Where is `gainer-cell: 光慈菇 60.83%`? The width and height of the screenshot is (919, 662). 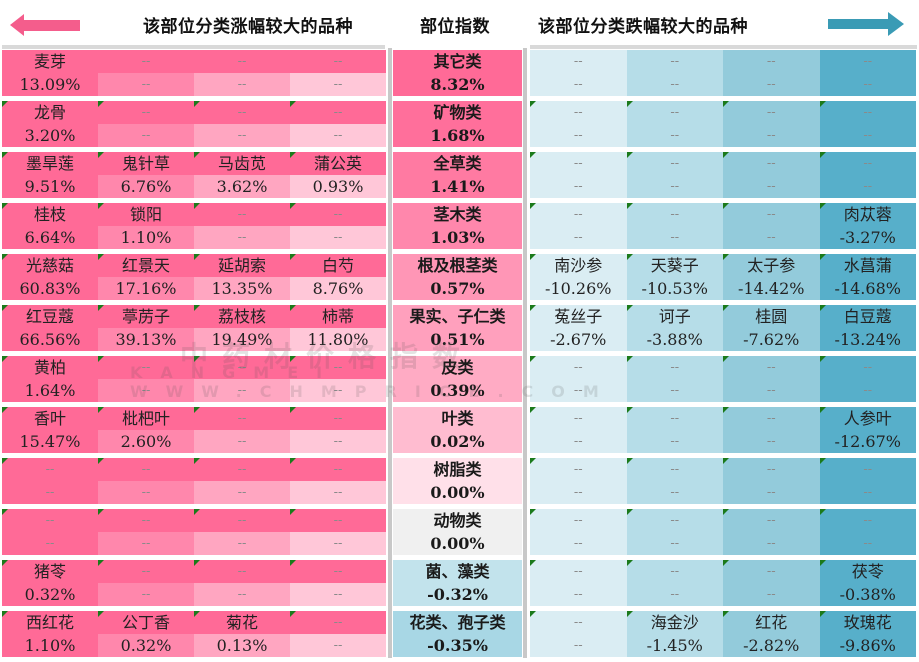
gainer-cell: 光慈菇 60.83% is located at coordinates (50, 277).